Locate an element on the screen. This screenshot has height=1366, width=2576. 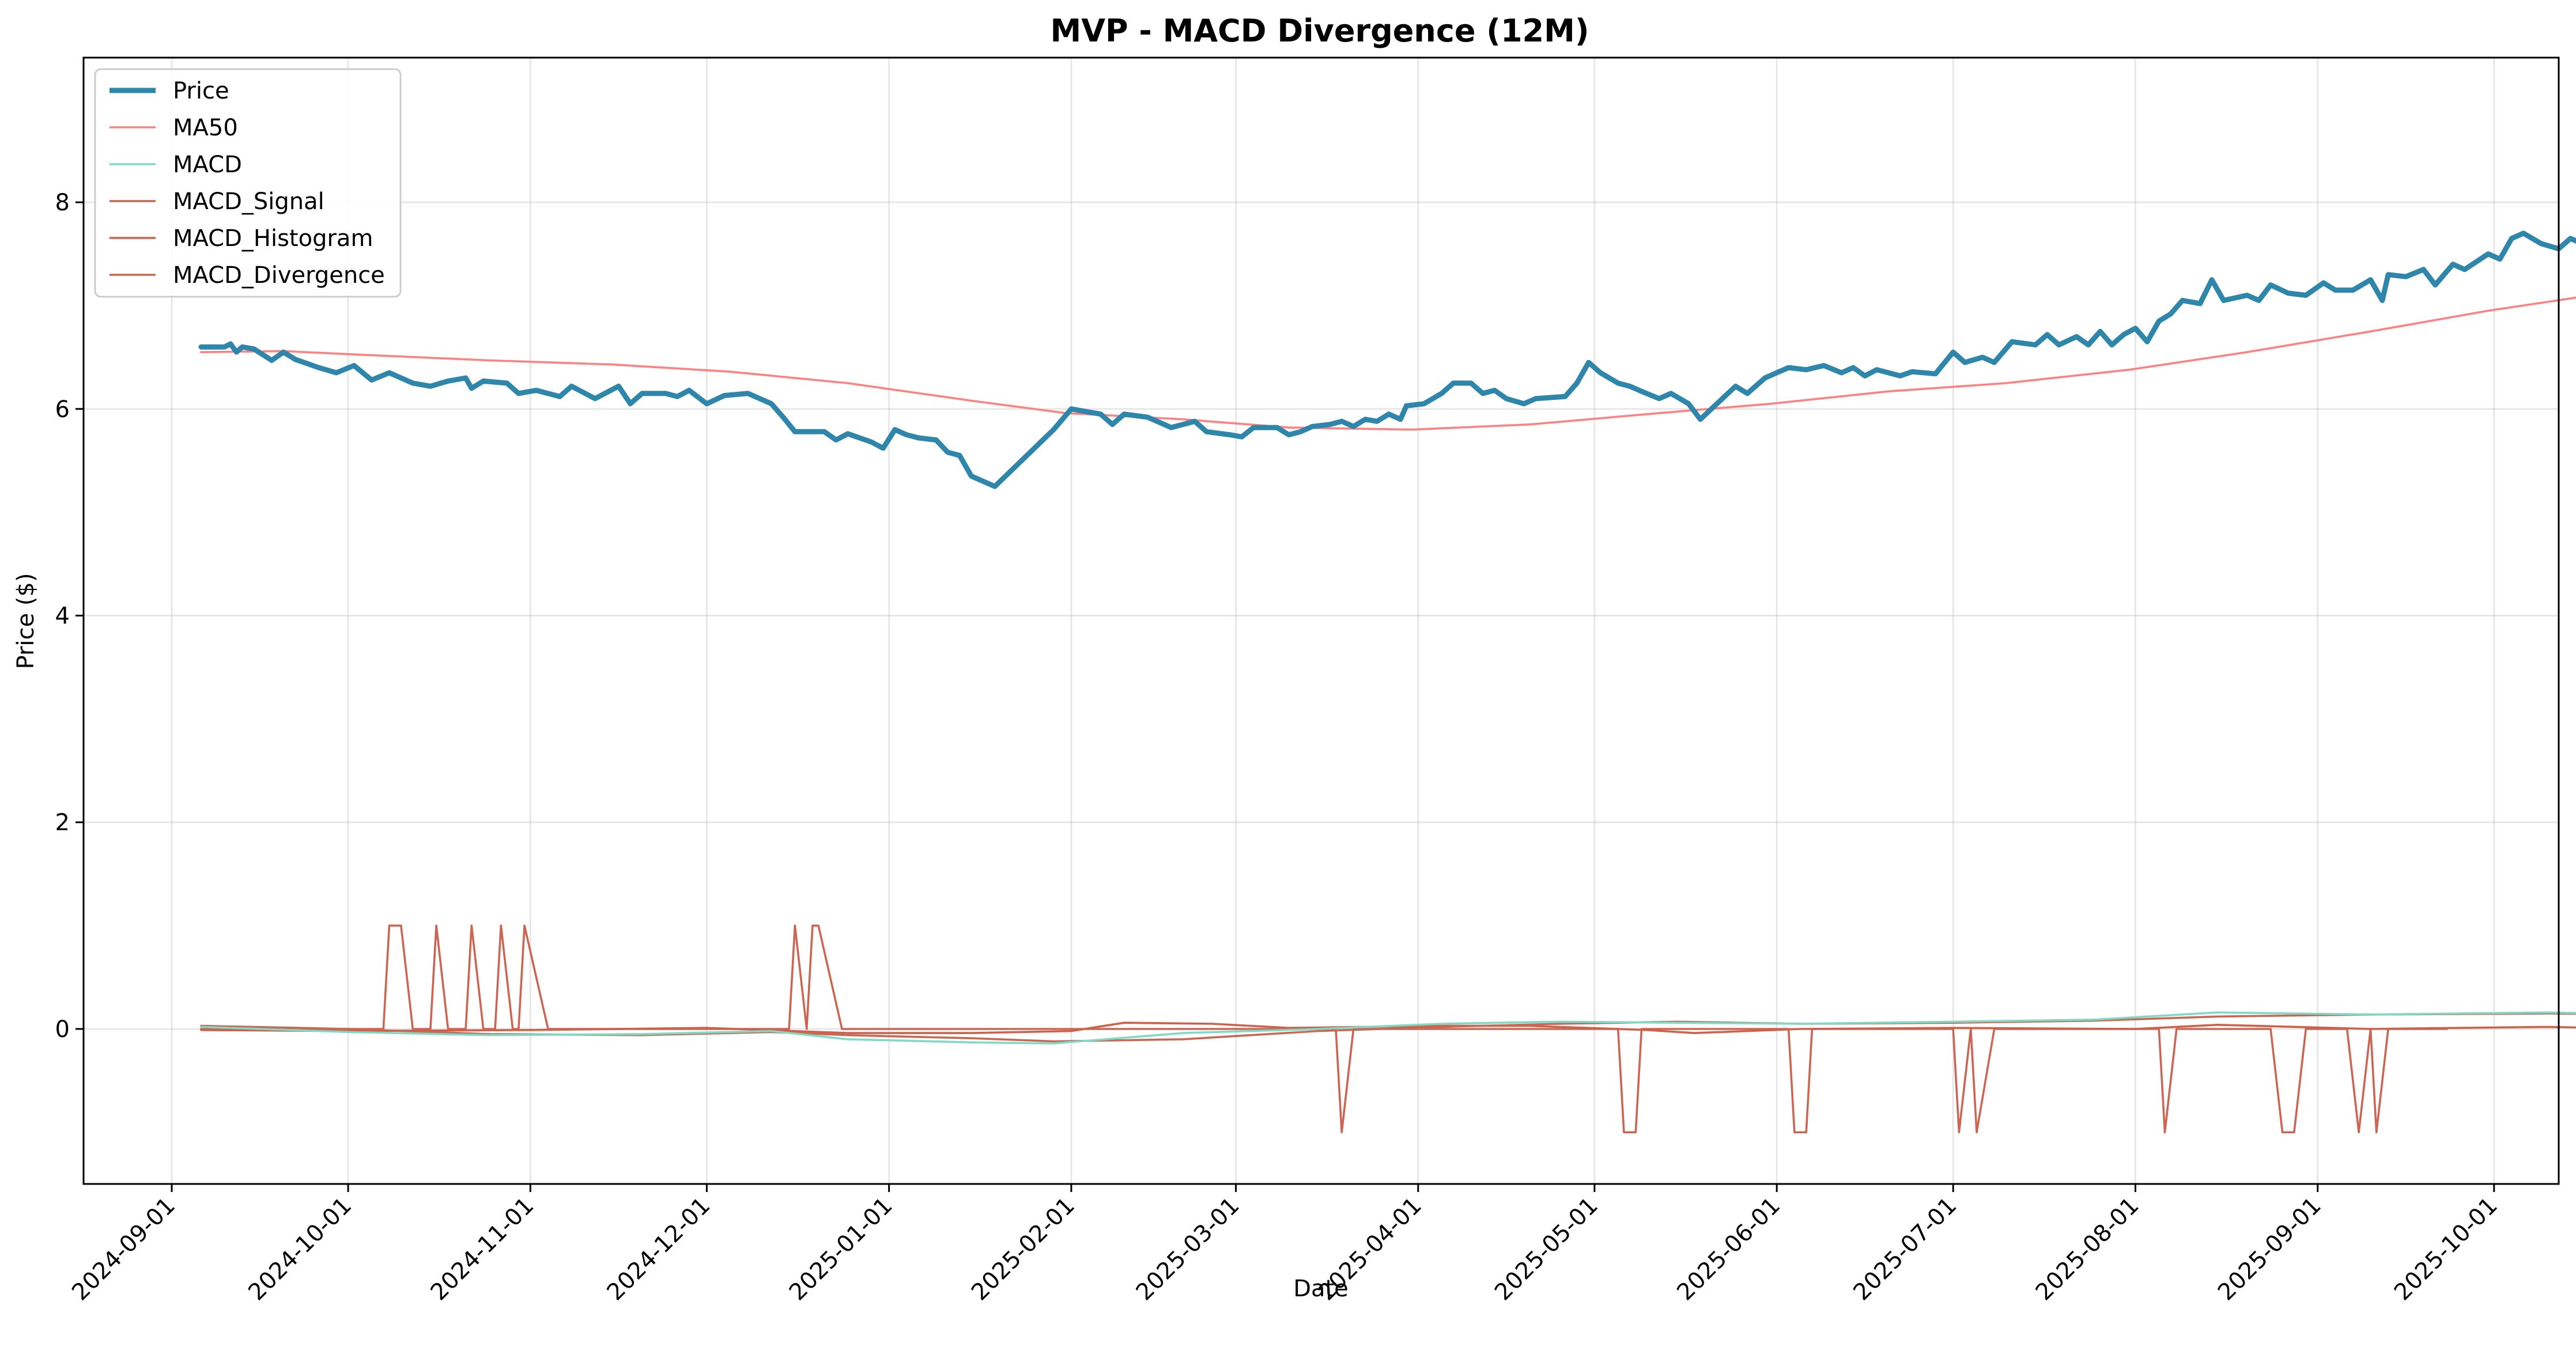
y-tick-label: 0 is located at coordinates (62, 1029).